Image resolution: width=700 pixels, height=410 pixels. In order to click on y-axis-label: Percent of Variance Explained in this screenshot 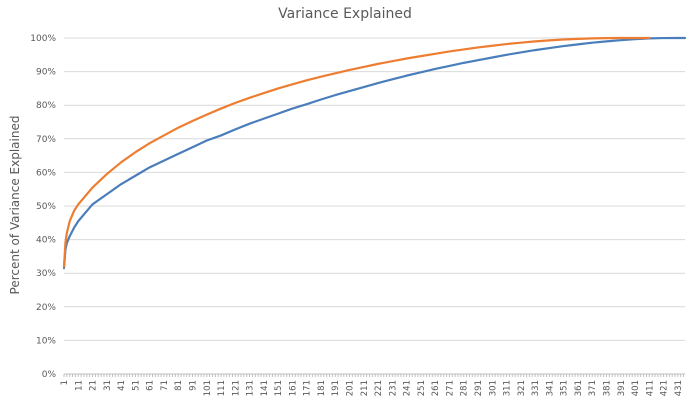, I will do `click(15, 205)`.